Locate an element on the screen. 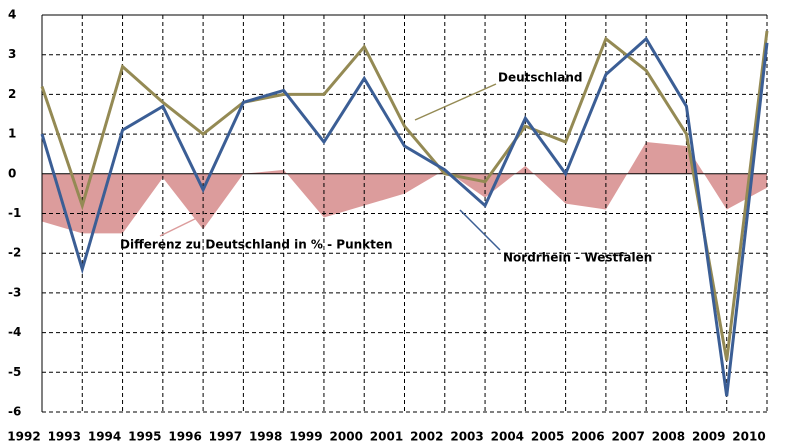 The height and width of the screenshot is (448, 786). x-tick-label: 1999 is located at coordinates (305, 437).